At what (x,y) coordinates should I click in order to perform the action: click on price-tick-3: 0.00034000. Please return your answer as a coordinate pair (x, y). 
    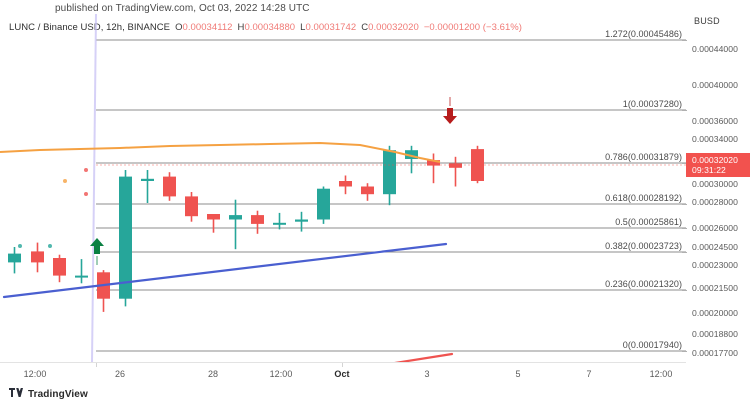
    Looking at the image, I should click on (715, 139).